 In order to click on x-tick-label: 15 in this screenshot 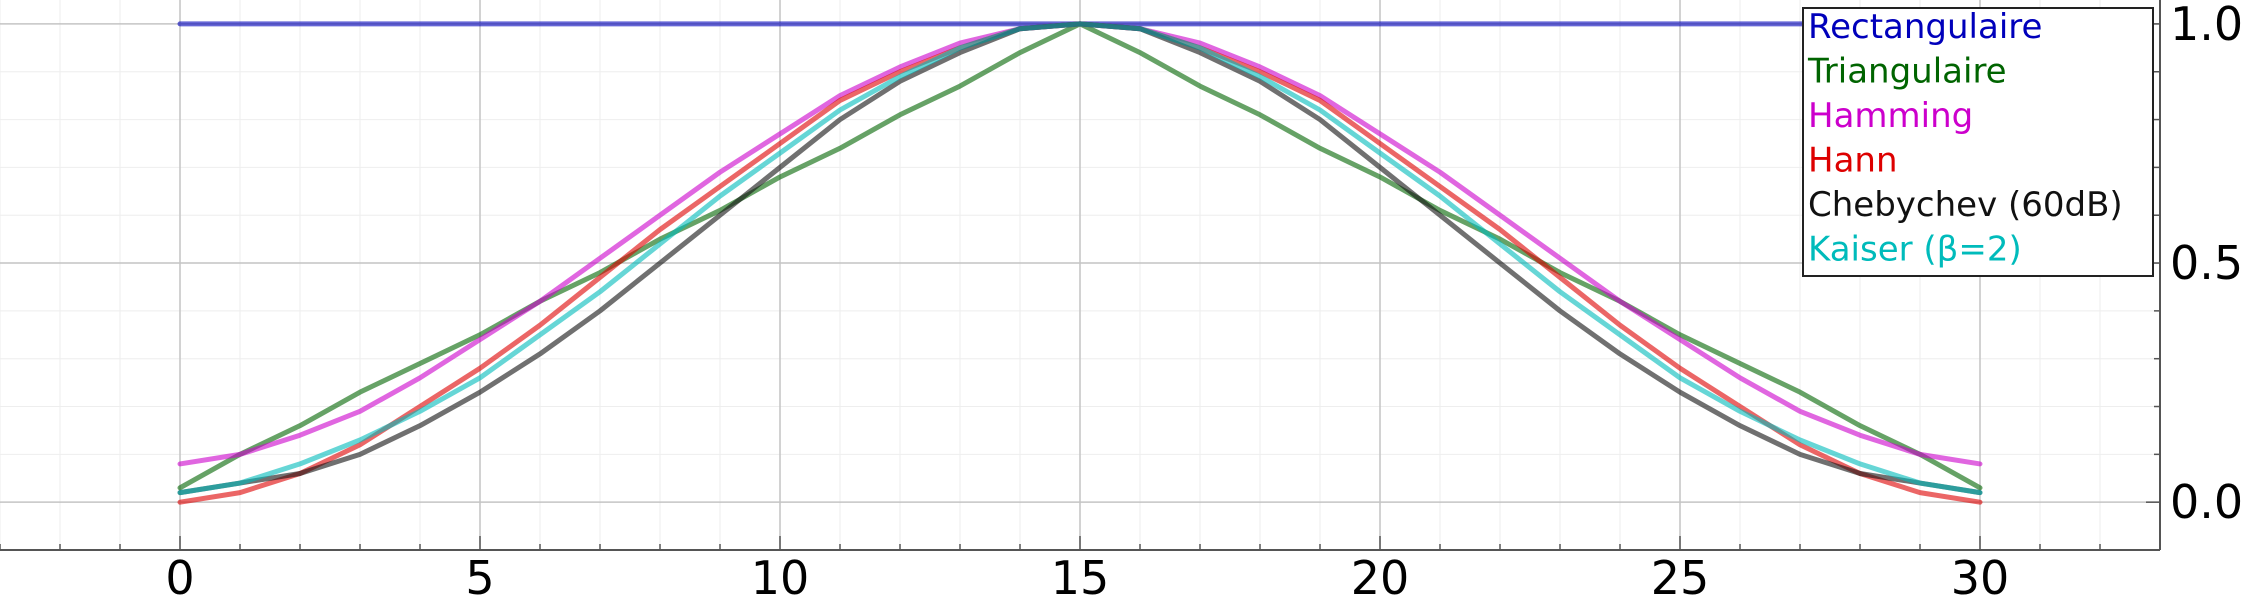, I will do `click(1080, 575)`.